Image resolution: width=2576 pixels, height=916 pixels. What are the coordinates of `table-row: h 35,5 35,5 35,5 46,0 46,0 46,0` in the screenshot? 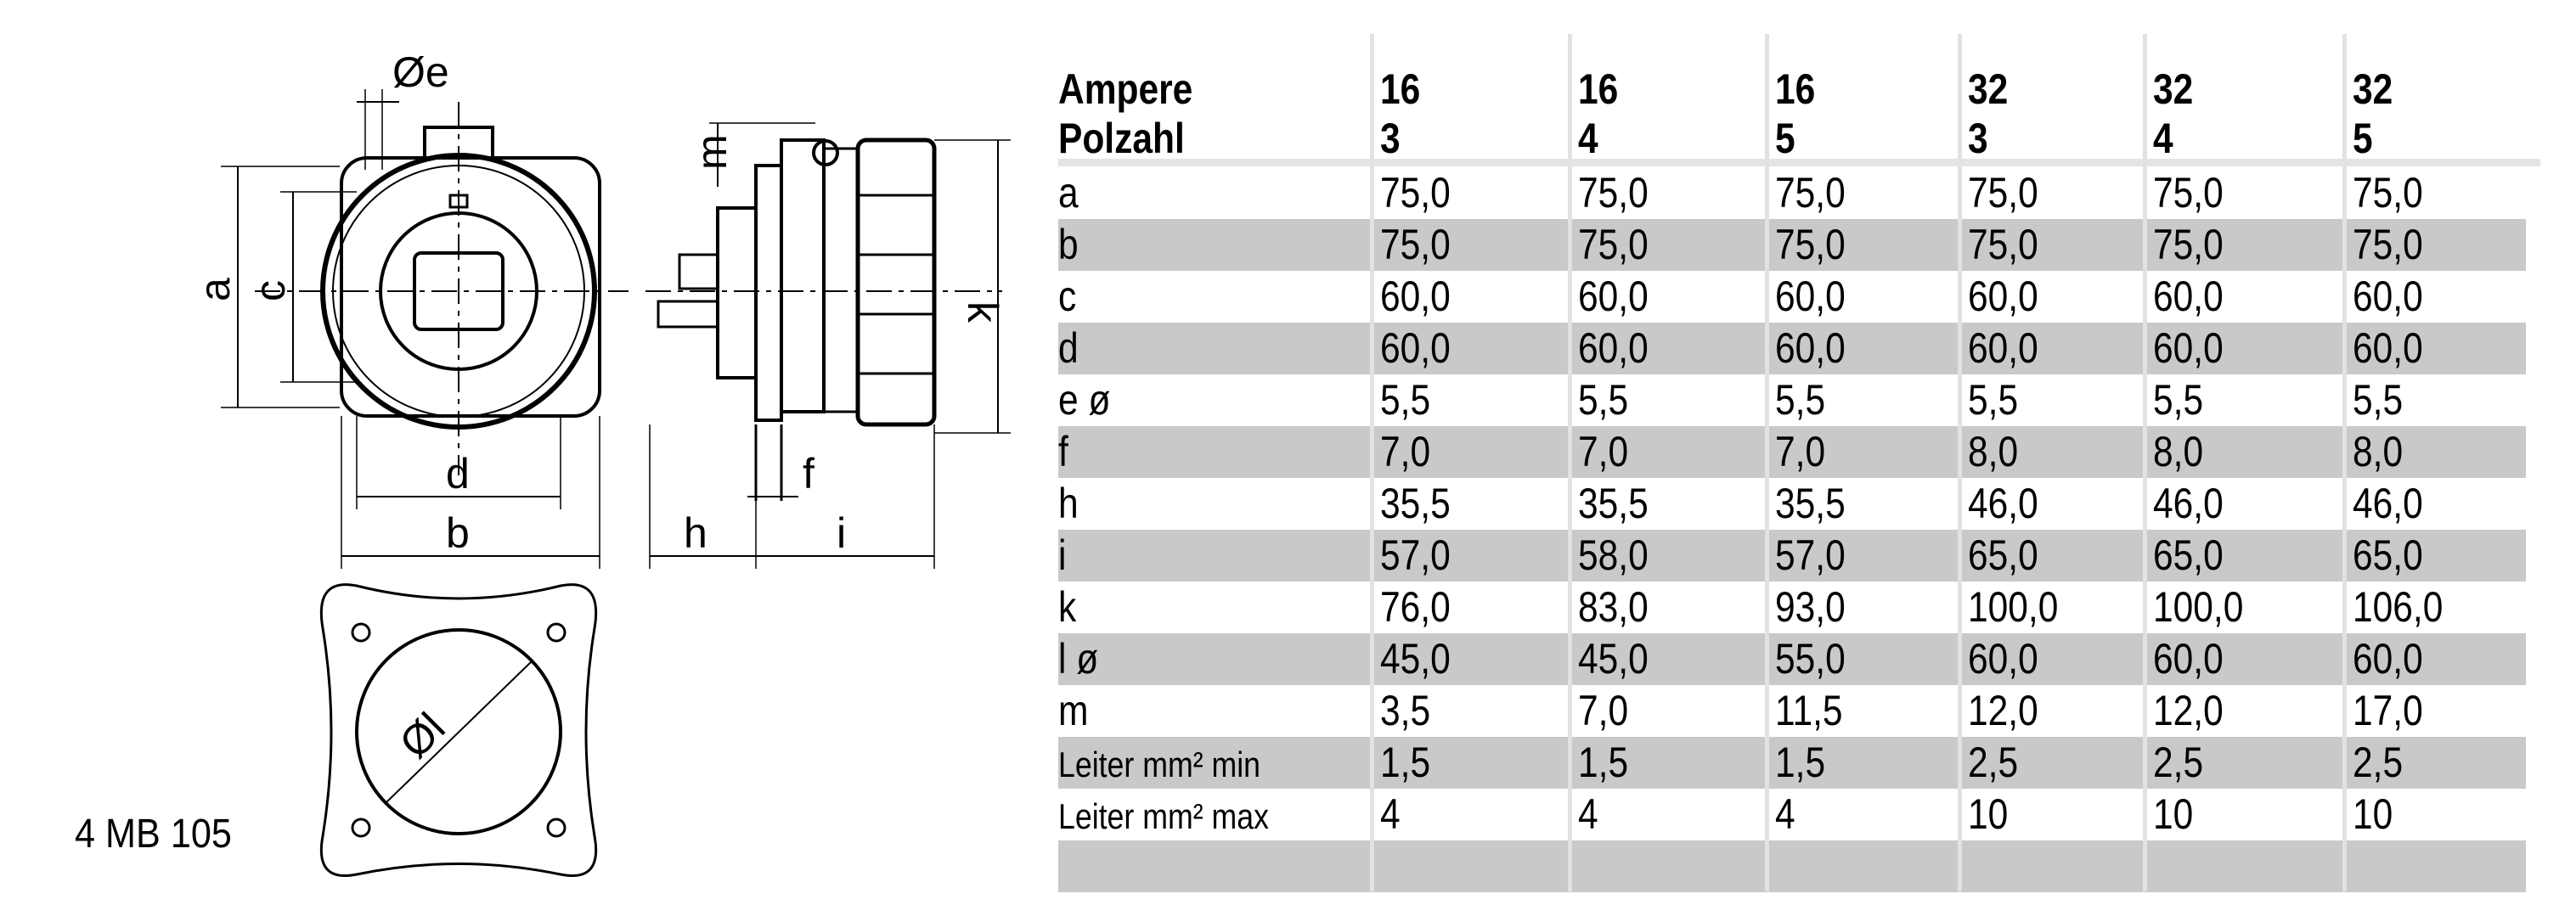 It's located at (1792, 504).